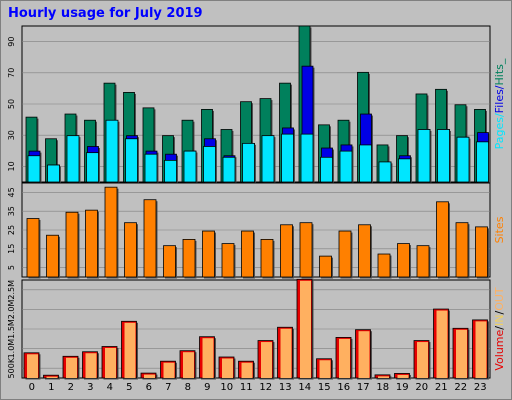 This screenshot has width=512, height=400. What do you see at coordinates (188, 387) in the screenshot?
I see `x-tick-label: 8` at bounding box center [188, 387].